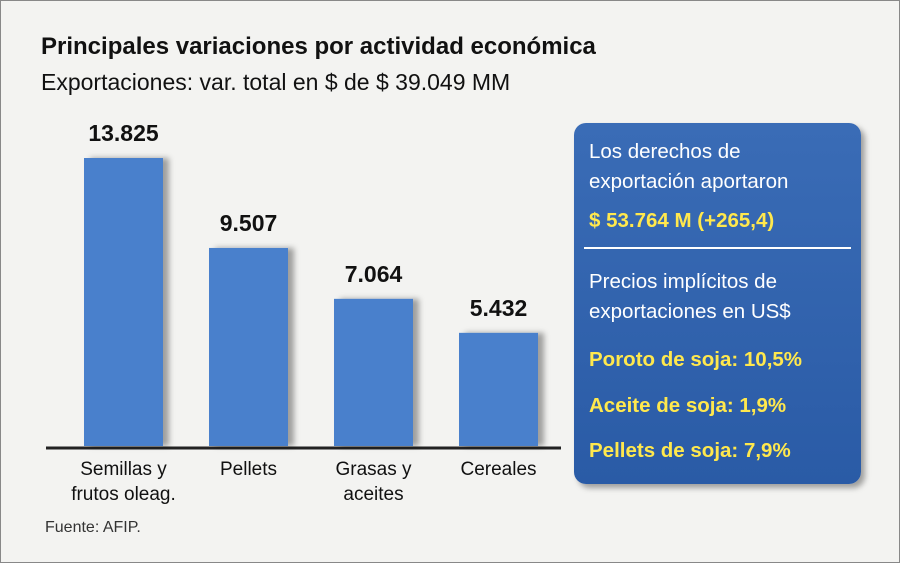 Image resolution: width=900 pixels, height=563 pixels. I want to click on x-tick-label: Grasas y aceites, so click(373, 482).